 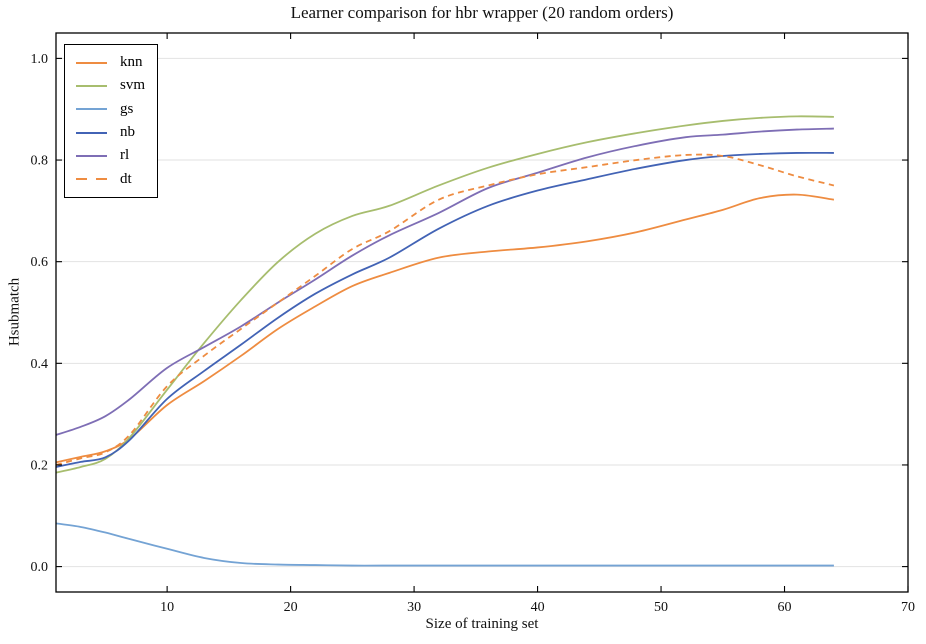 What do you see at coordinates (131, 62) in the screenshot?
I see `legend-label-knn: knn` at bounding box center [131, 62].